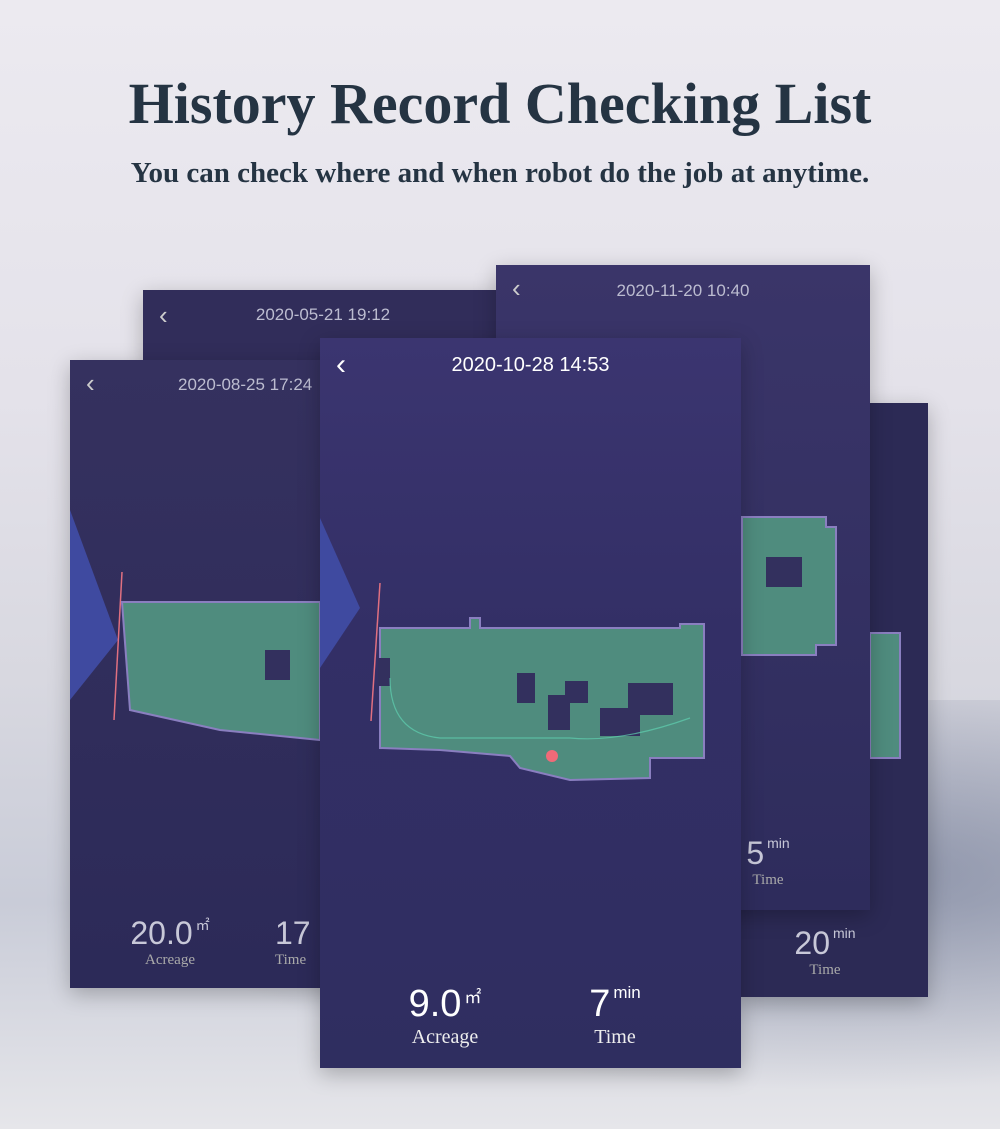  What do you see at coordinates (768, 861) in the screenshot?
I see `time-stat: 5 min Time` at bounding box center [768, 861].